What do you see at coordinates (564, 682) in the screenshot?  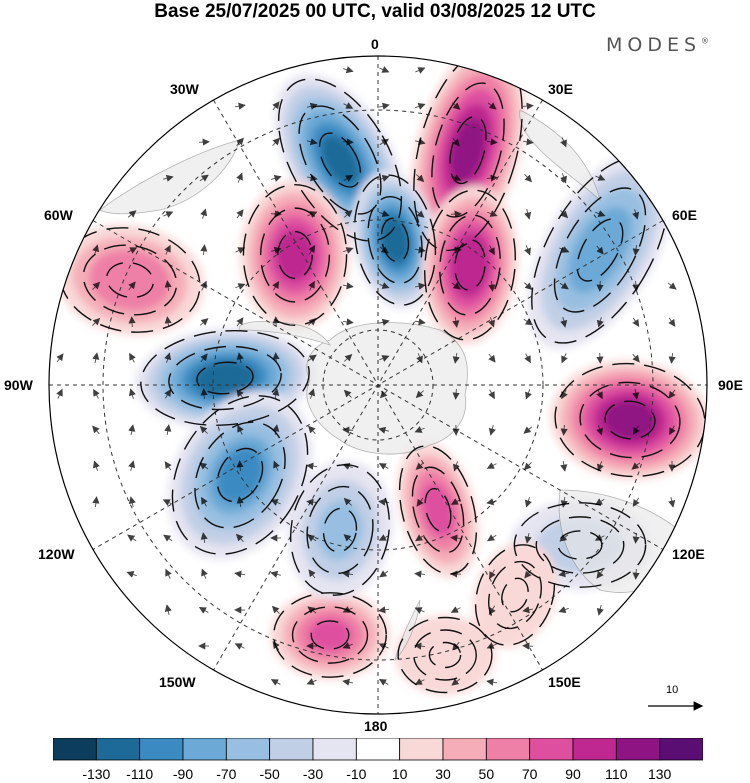 I see `lon-label-150e: 150E` at bounding box center [564, 682].